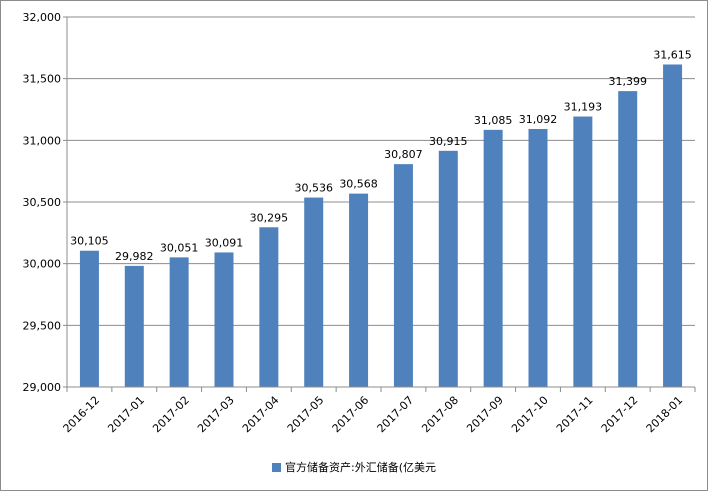 Image resolution: width=708 pixels, height=494 pixels. Describe the element at coordinates (493, 120) in the screenshot. I see `data-label: 31,085` at that location.